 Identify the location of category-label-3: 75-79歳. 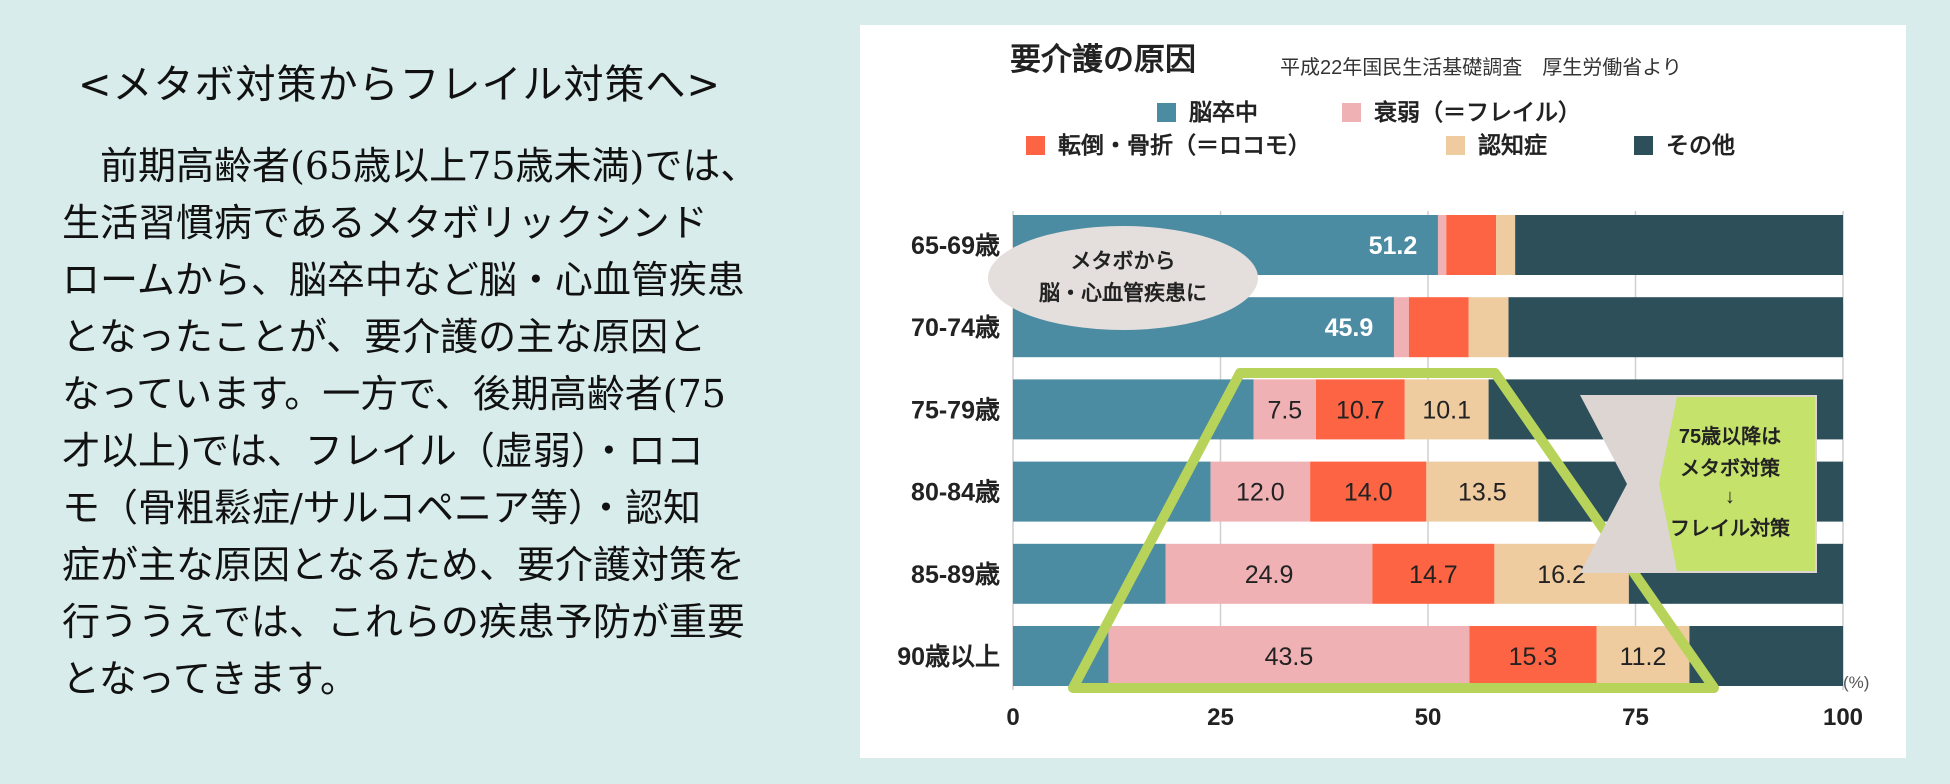
(955, 410).